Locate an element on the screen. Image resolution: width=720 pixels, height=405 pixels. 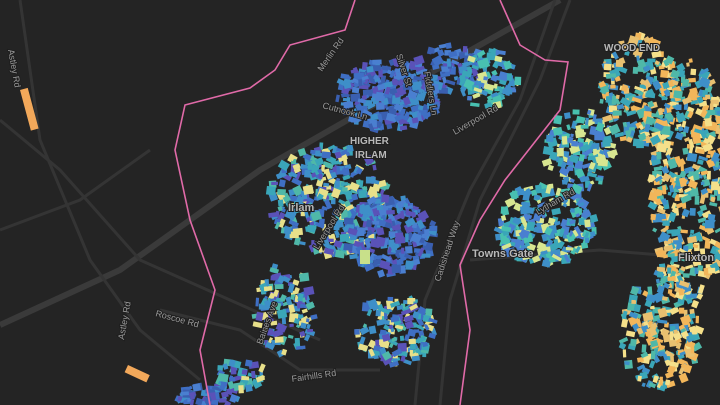
place-label: HIGHER is located at coordinates (370, 141).